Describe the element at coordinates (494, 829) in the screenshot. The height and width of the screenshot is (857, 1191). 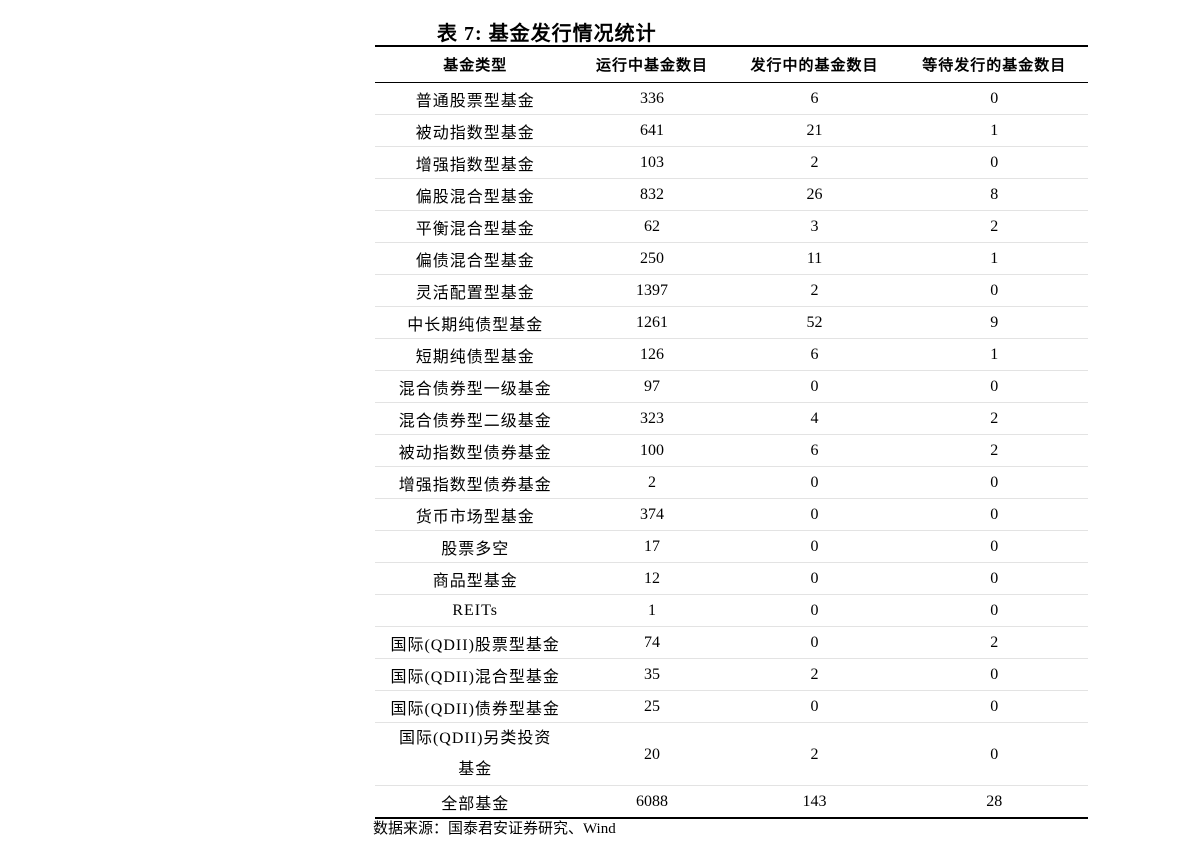
I see `source-note: 数据来源：国泰君安证券研究、Wind` at that location.